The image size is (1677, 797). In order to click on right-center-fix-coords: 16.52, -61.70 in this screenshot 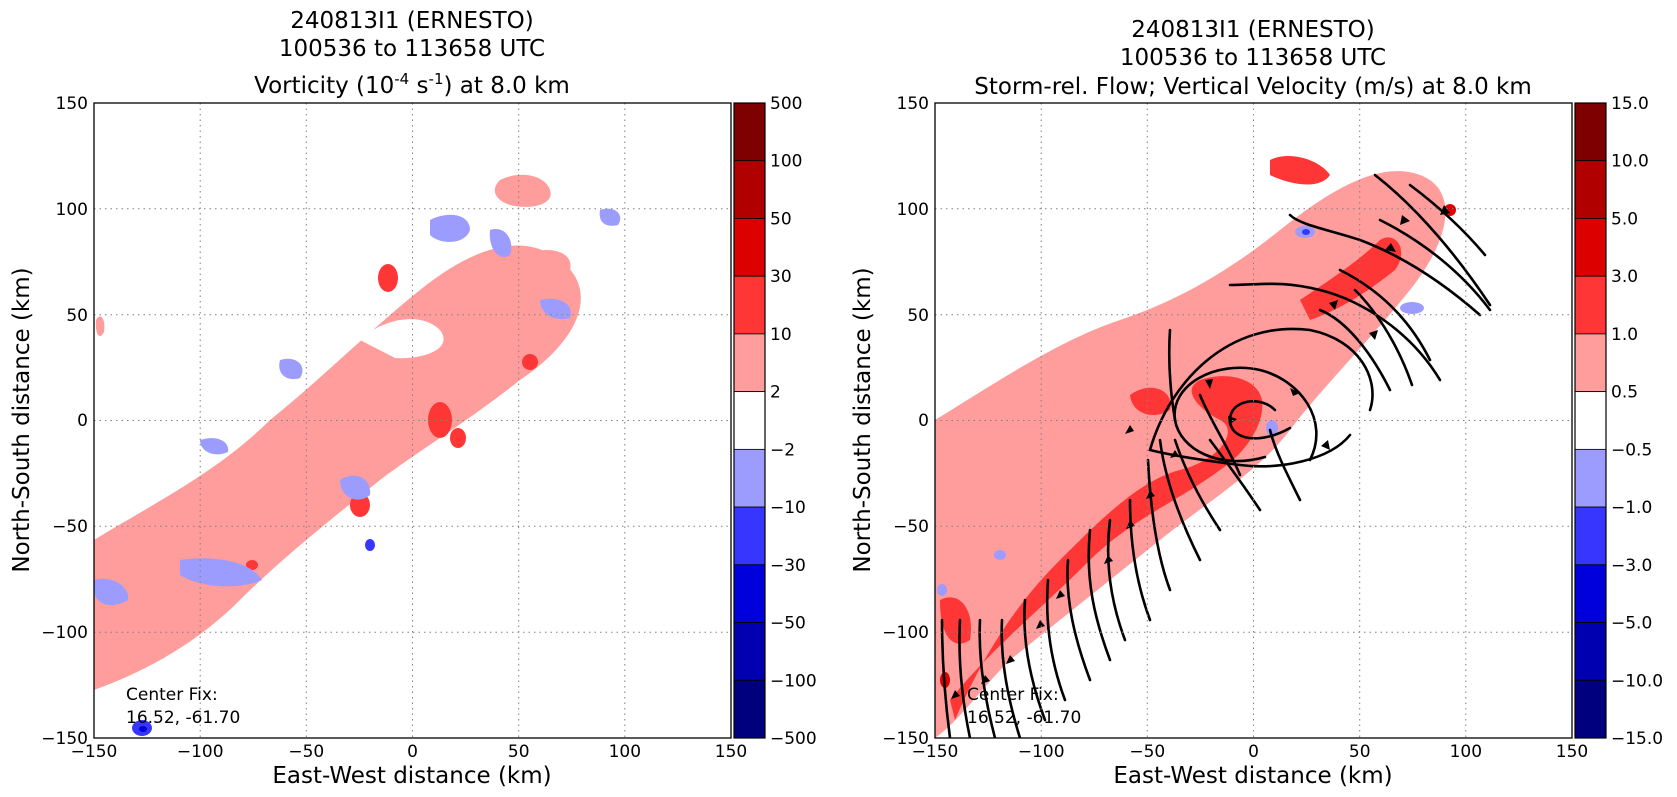, I will do `click(1024, 718)`.